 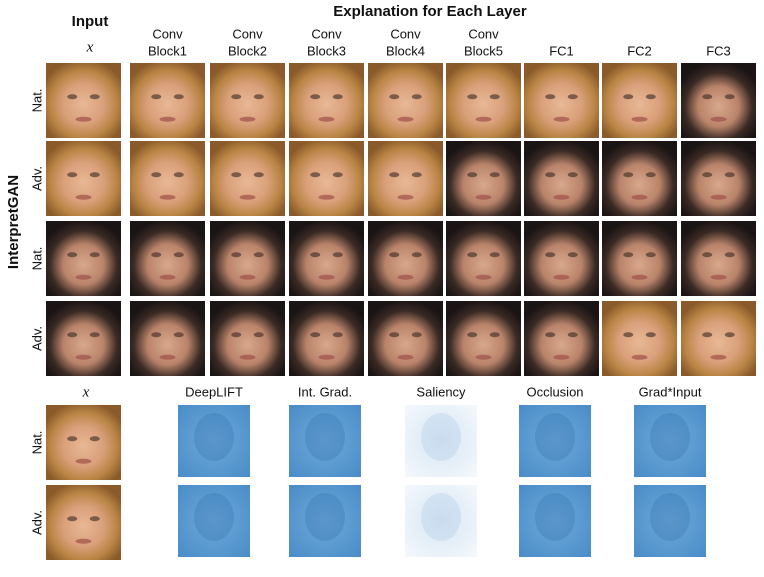 What do you see at coordinates (13, 222) in the screenshot?
I see `side-label: InterpretGAN` at bounding box center [13, 222].